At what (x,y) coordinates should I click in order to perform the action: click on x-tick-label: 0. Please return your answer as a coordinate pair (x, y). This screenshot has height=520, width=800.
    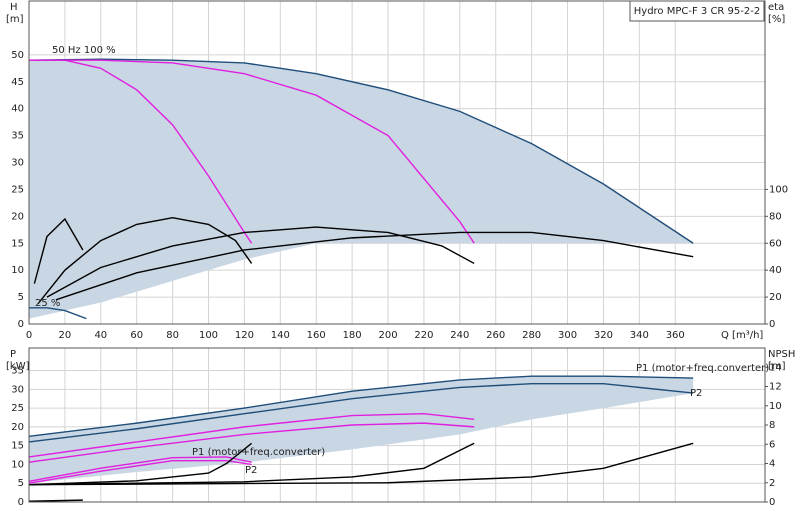
    Looking at the image, I should click on (29, 335).